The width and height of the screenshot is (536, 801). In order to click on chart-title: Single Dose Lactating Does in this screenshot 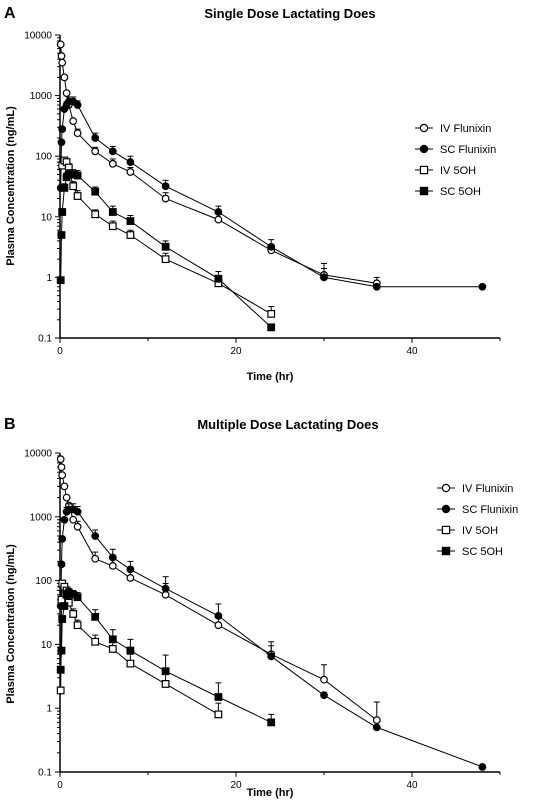, I will do `click(289, 13)`.